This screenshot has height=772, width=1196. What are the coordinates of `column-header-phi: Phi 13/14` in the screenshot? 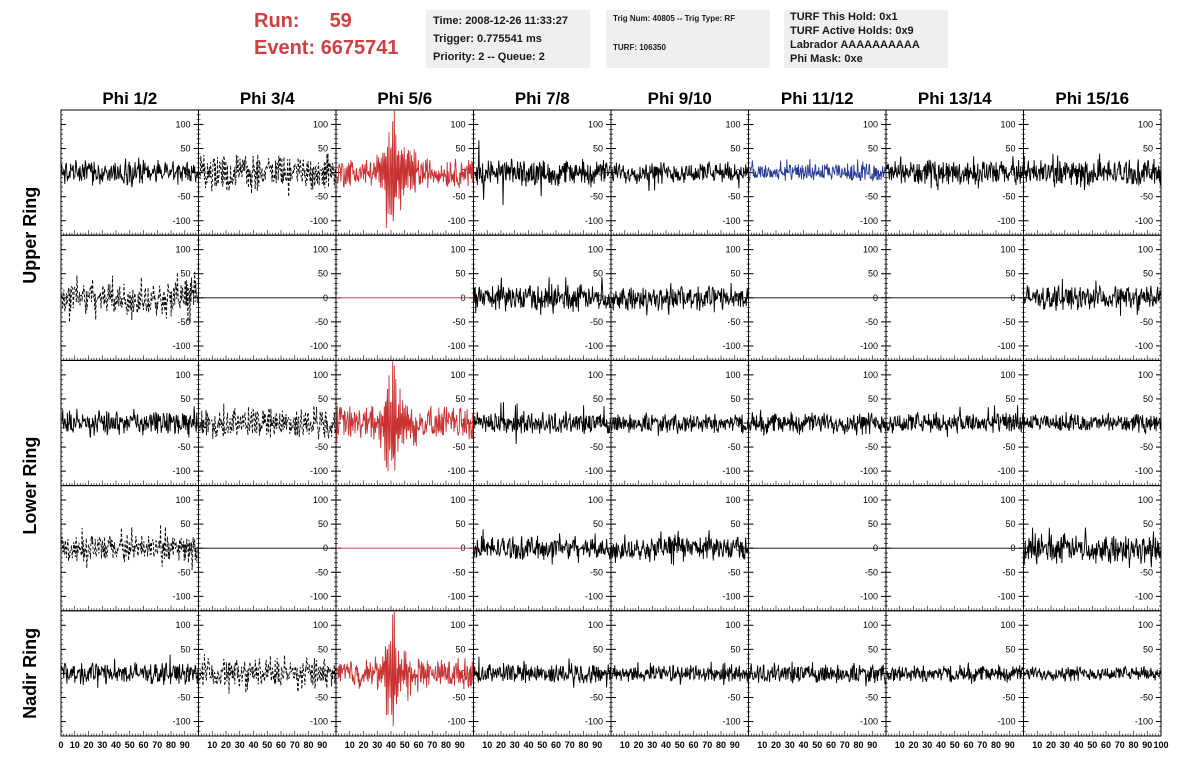 It's located at (955, 98).